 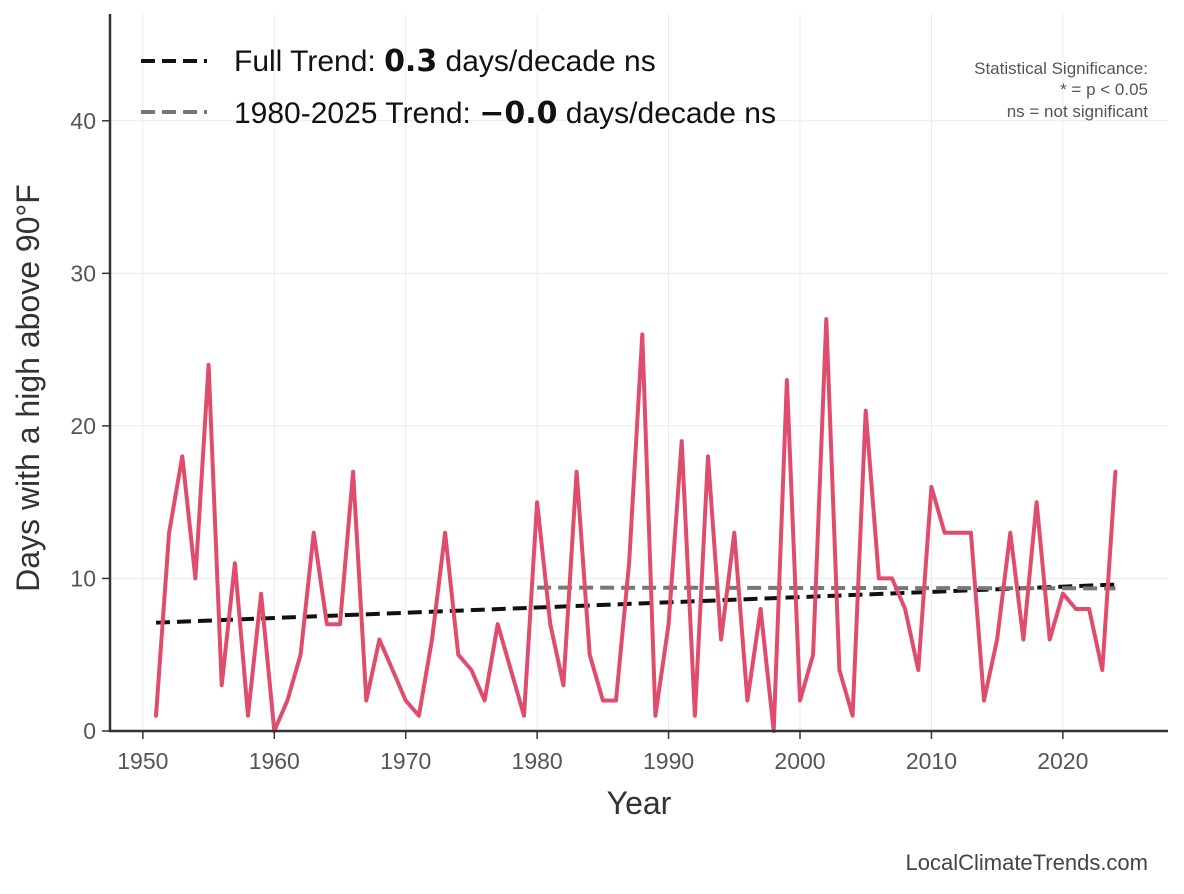 What do you see at coordinates (445, 61) in the screenshot?
I see `legend-label-full-trend: Full Trend: 0.3 days/decade ns` at bounding box center [445, 61].